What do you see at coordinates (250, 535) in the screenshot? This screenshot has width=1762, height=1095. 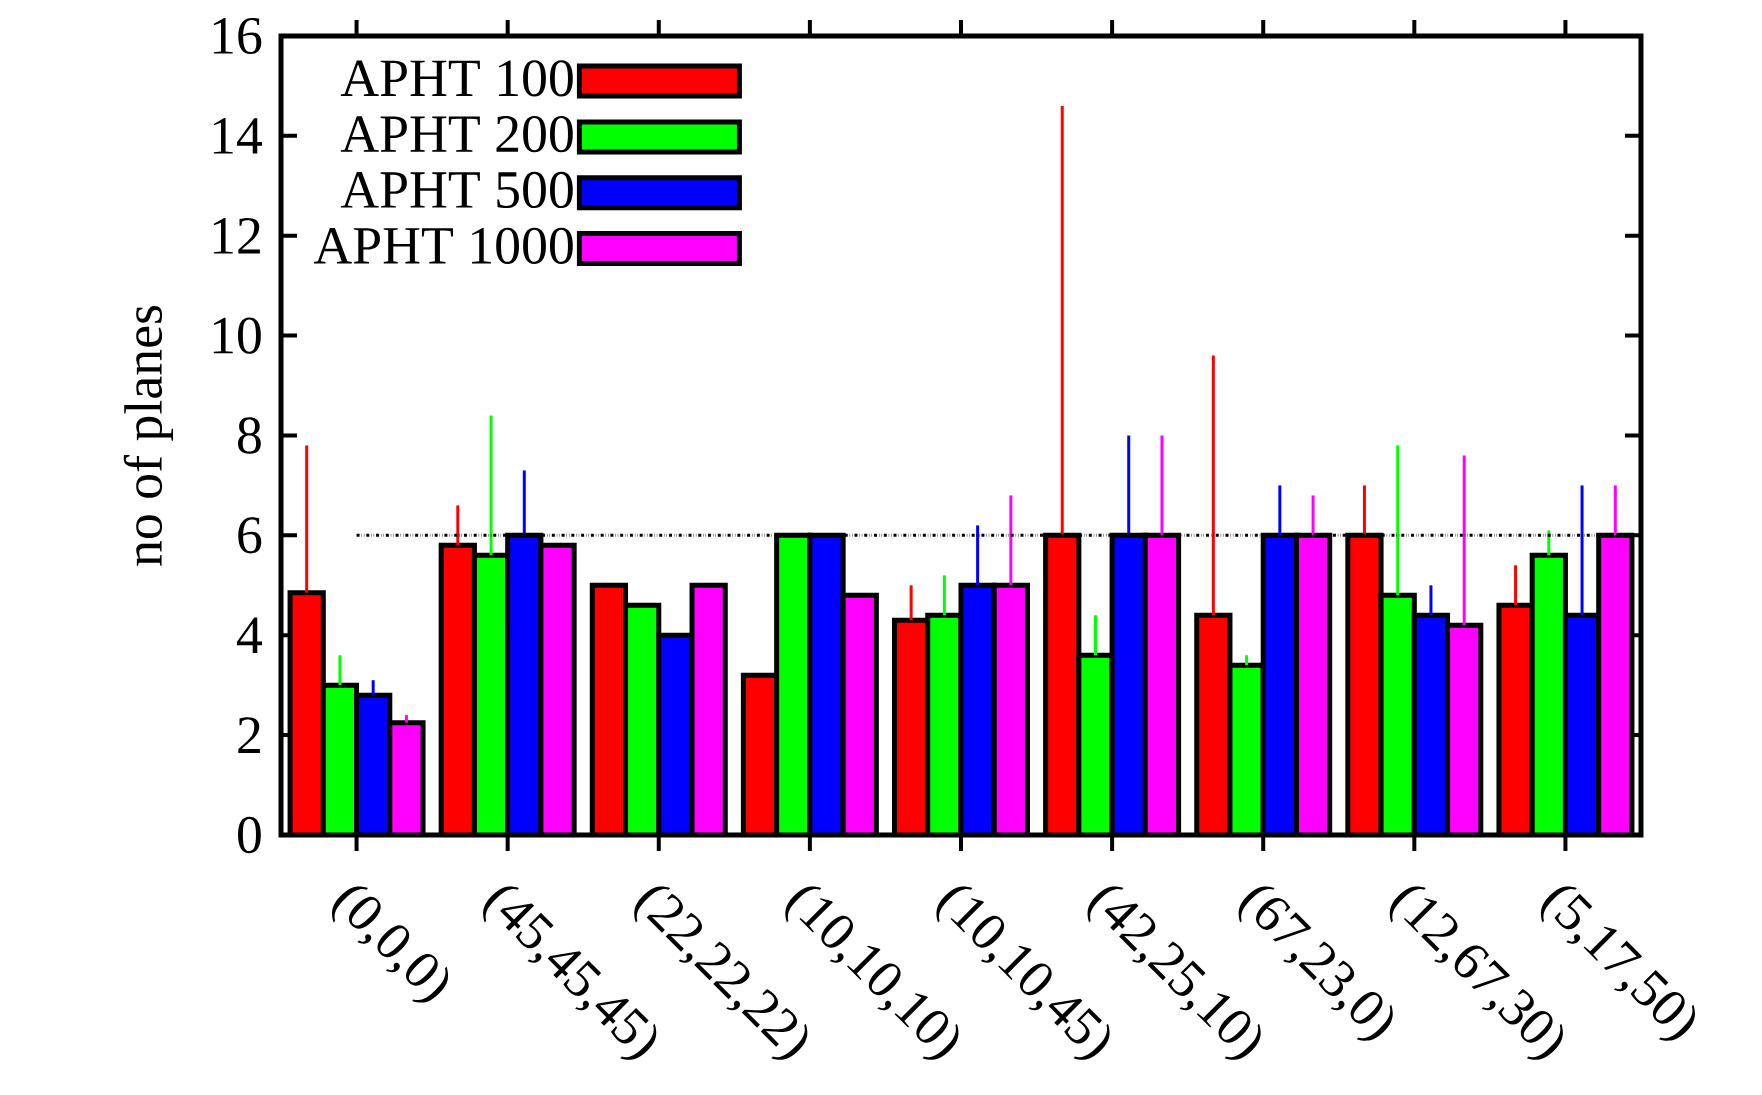 I see `y-tick-label: 6` at bounding box center [250, 535].